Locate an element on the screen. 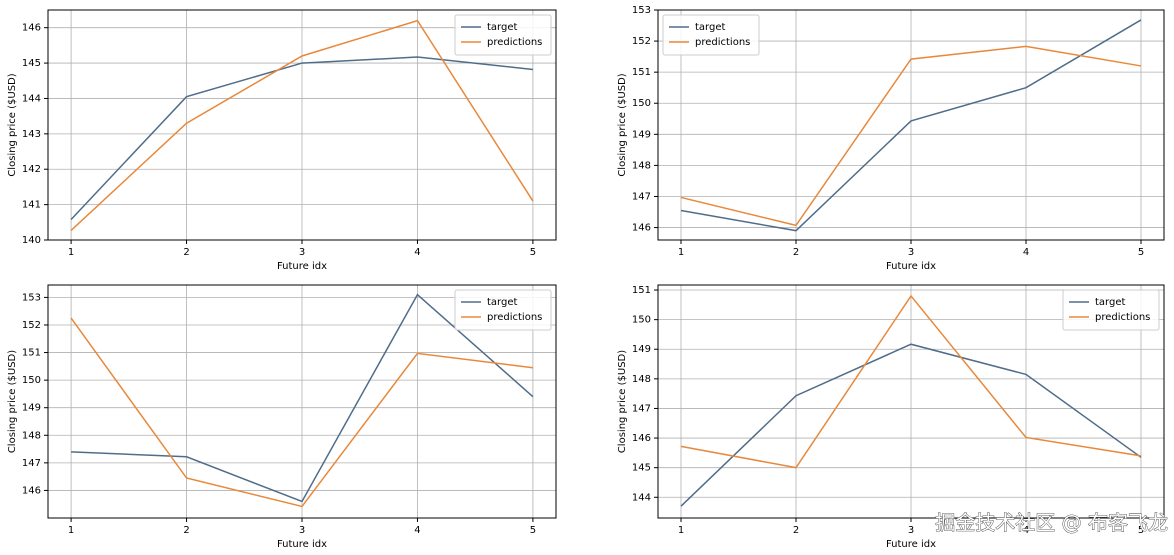 This screenshot has height=555, width=1174. y-tick-label: 140 is located at coordinates (31, 240).